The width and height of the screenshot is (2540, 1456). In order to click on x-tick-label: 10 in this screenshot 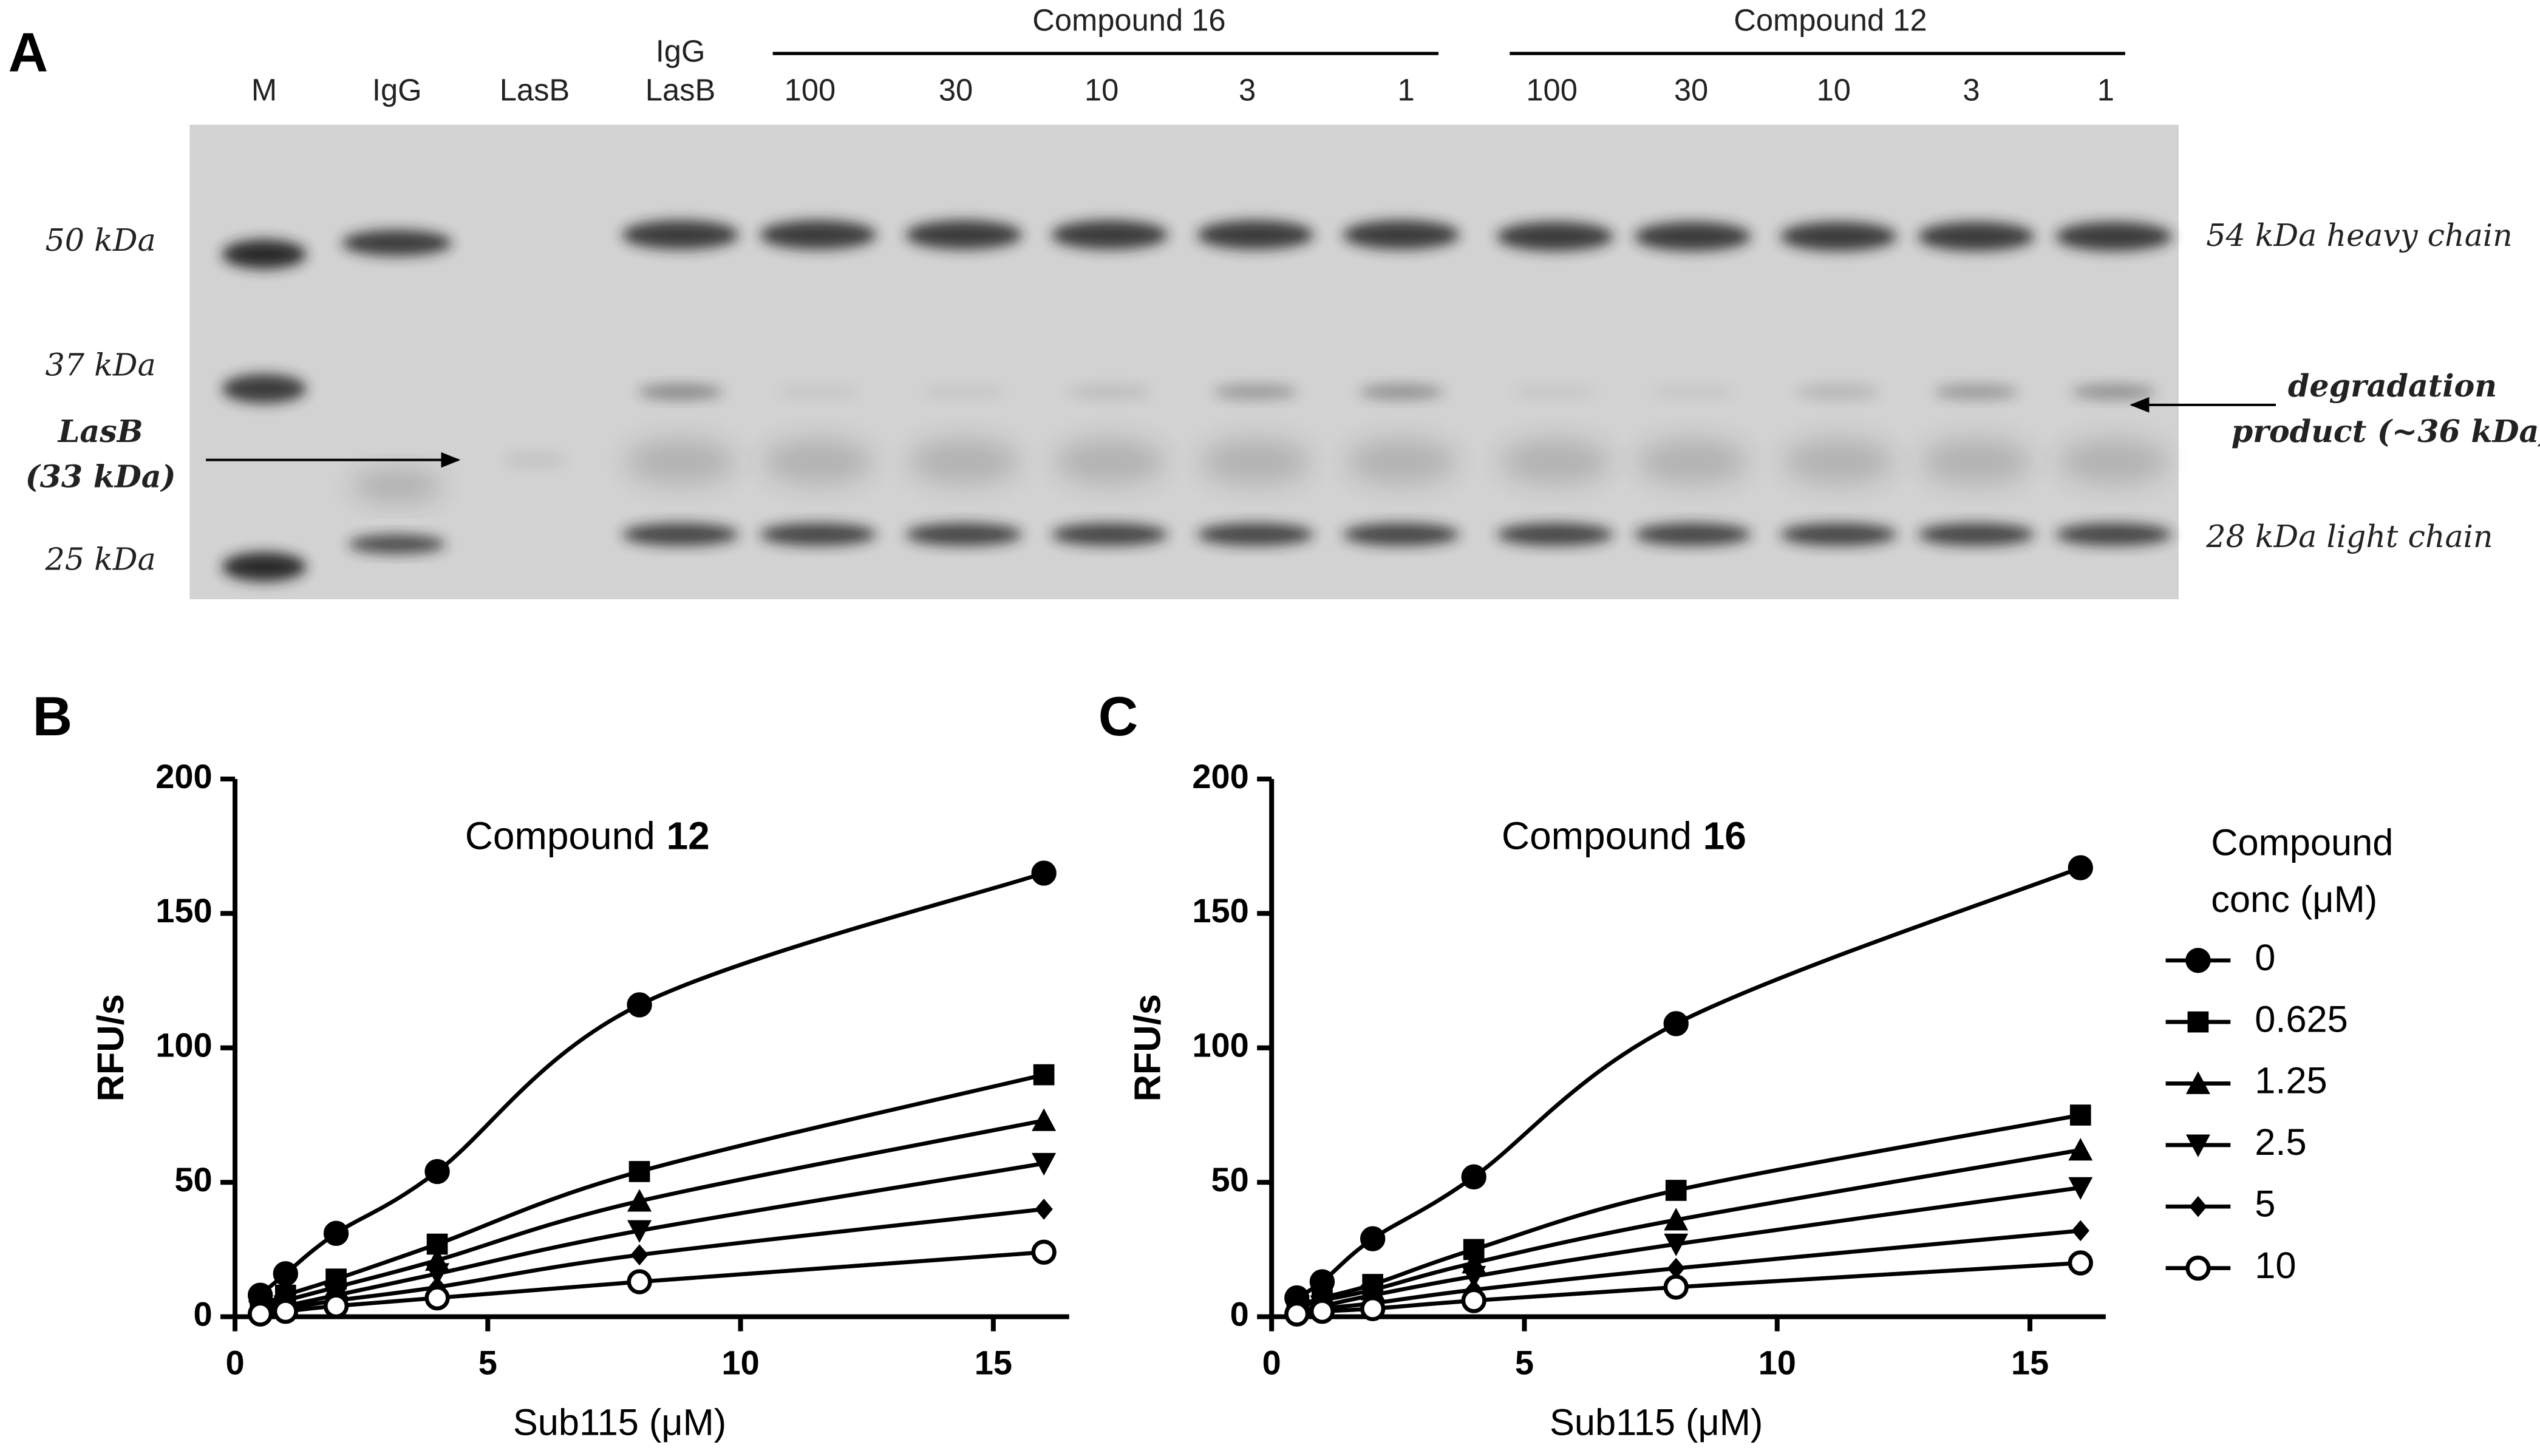, I will do `click(1777, 1362)`.